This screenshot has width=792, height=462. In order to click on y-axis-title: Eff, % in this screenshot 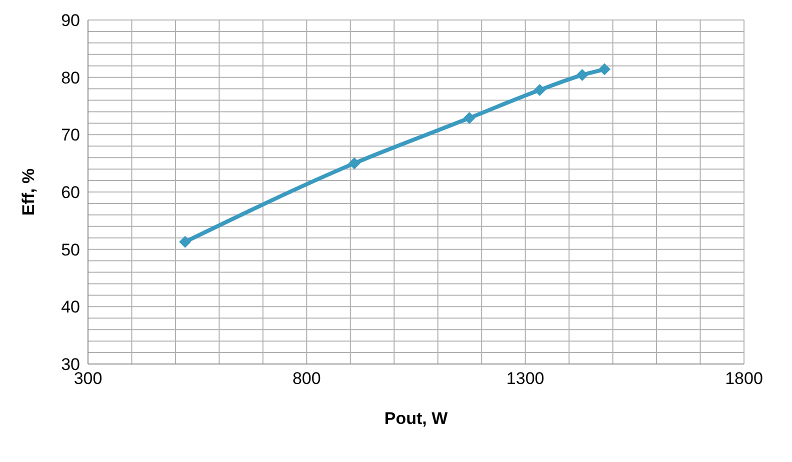, I will do `click(28, 192)`.